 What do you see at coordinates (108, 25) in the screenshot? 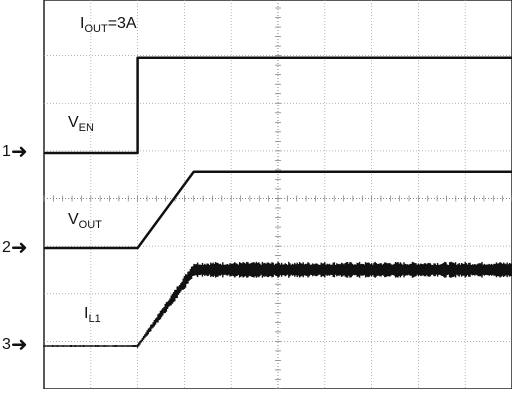
I see `iout-annotation: IOUT=3A` at bounding box center [108, 25].